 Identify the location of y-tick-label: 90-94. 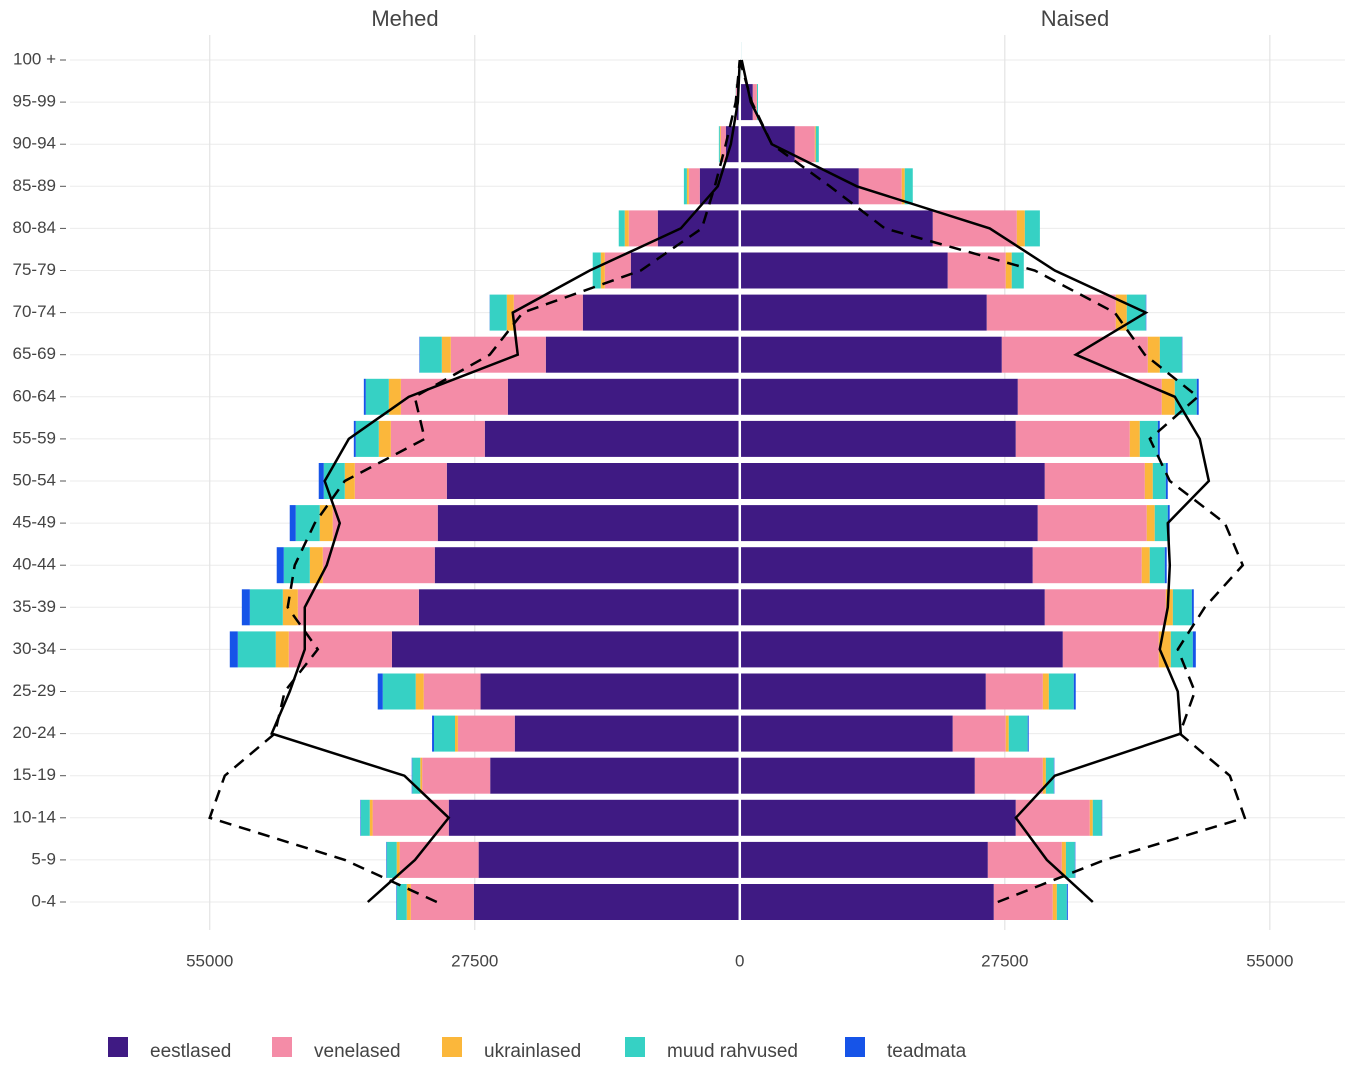
(34, 143).